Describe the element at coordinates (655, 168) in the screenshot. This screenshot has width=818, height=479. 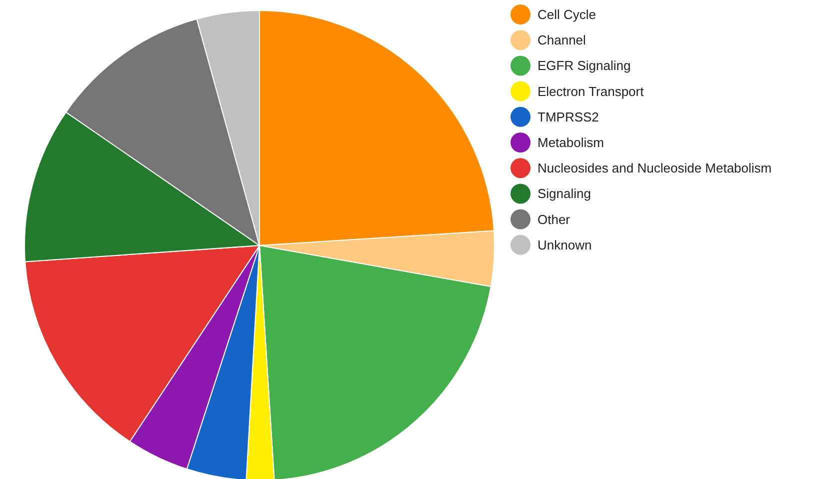
I see `legend-label: Nucleosides and Nucleoside Metabolism` at that location.